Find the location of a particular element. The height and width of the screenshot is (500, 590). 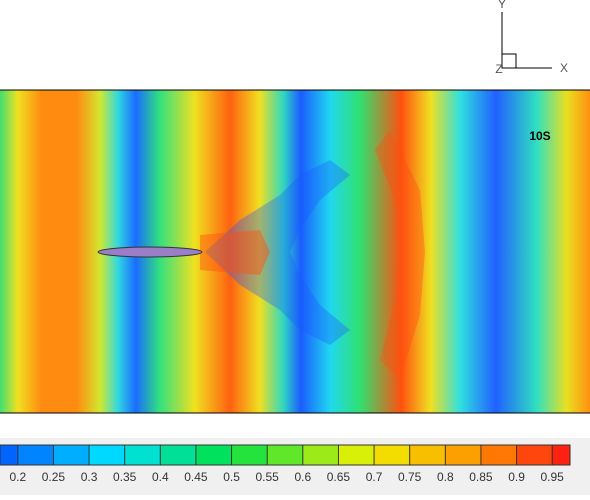

triad-y: Y is located at coordinates (502, 5).